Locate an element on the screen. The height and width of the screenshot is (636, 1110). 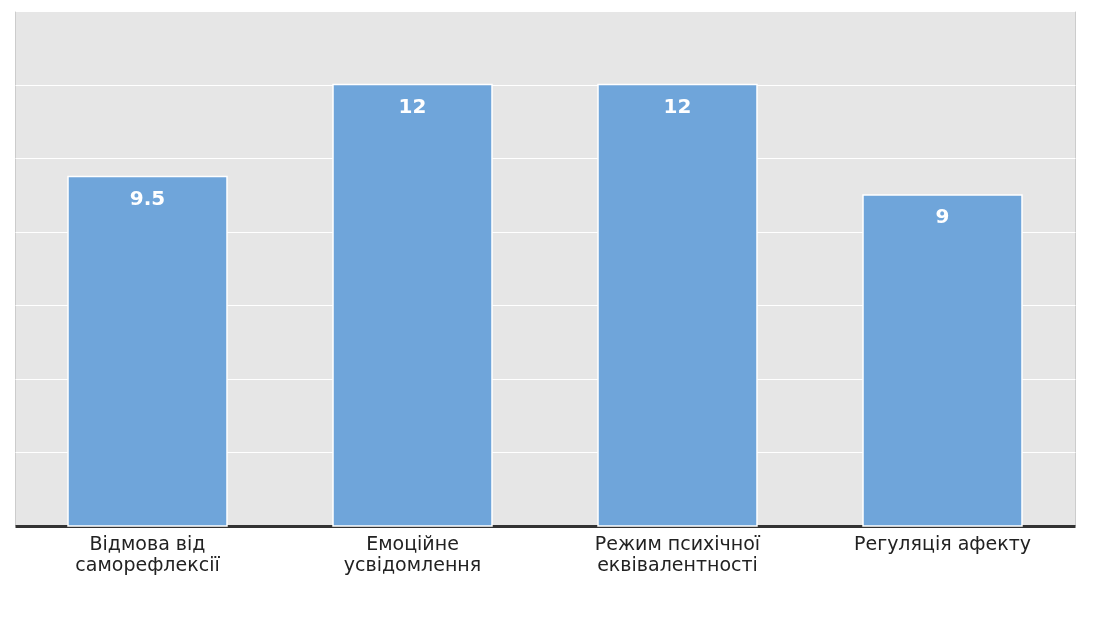
data-label: 9.5 is located at coordinates (147, 197).